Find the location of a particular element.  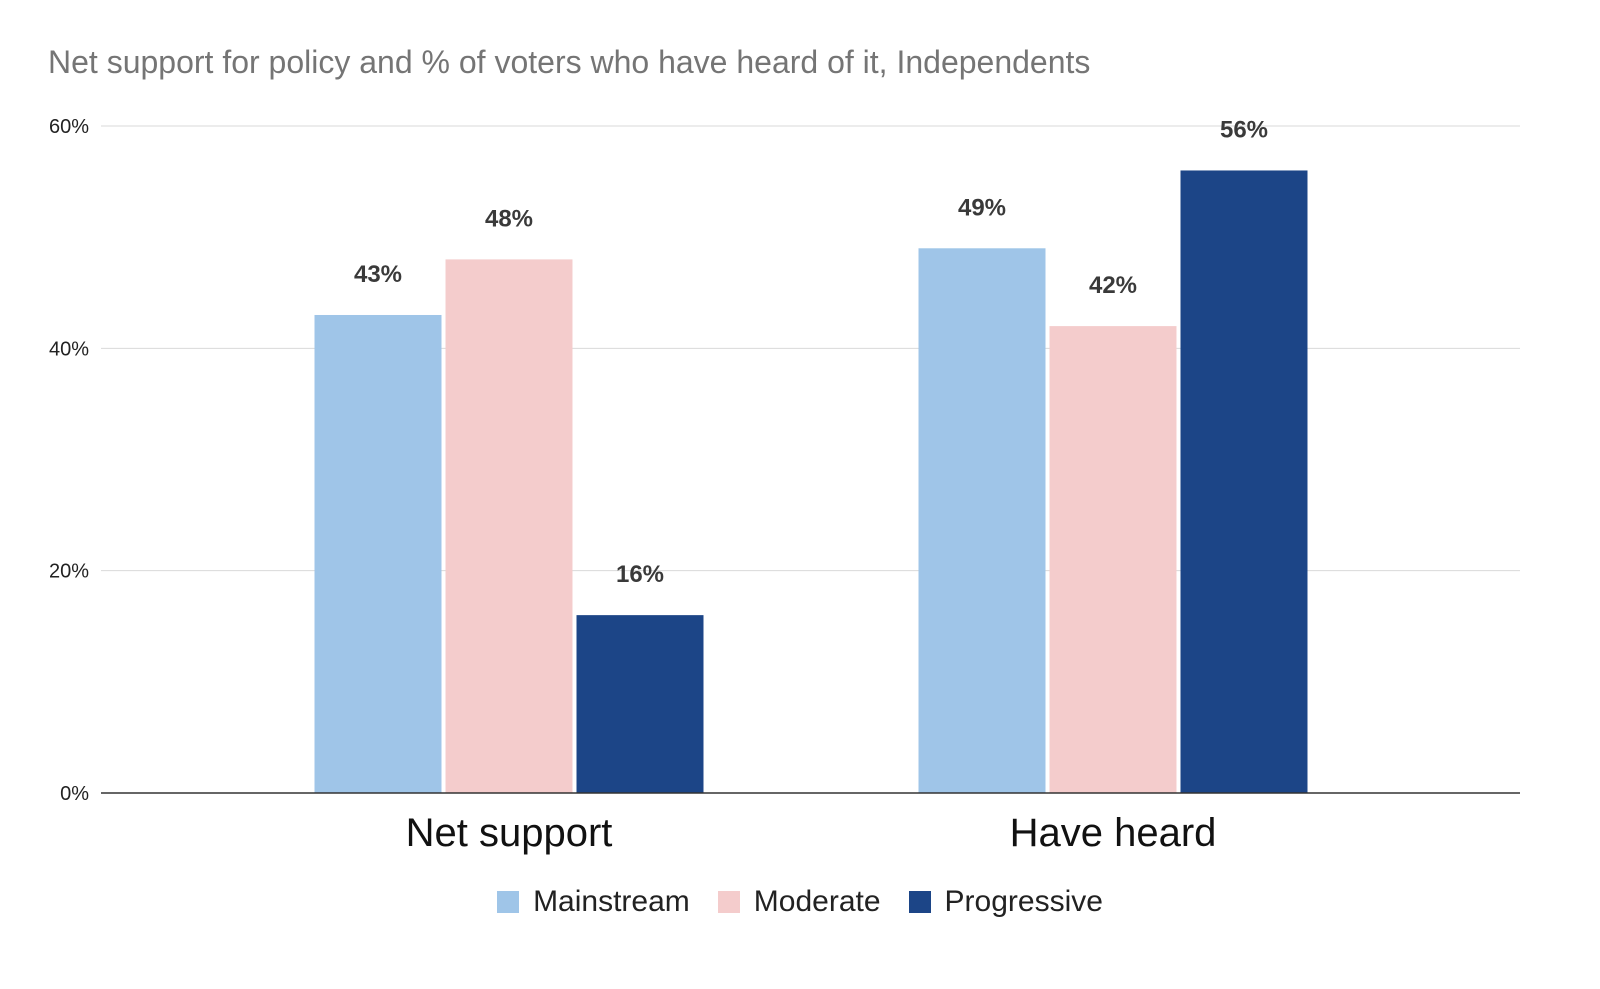

legend-swatch-moderate is located at coordinates (728, 902).